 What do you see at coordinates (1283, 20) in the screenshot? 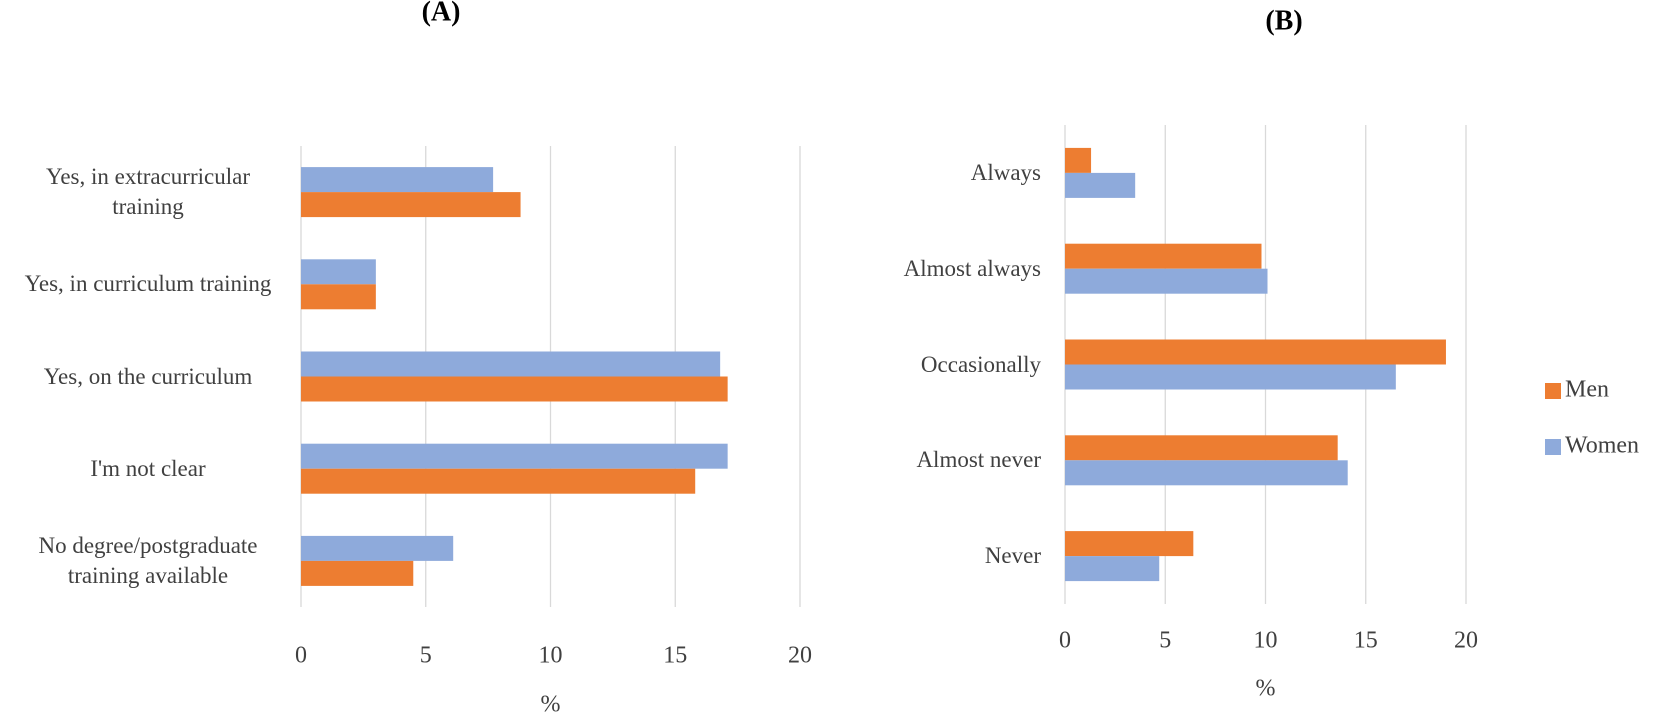
I see `chart-title: (B)` at bounding box center [1283, 20].